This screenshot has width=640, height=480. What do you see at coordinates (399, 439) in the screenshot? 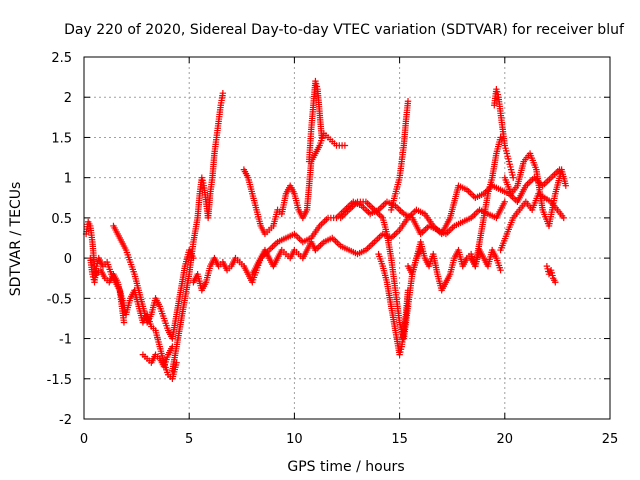
I see `x-tick-label: 15` at bounding box center [399, 439].